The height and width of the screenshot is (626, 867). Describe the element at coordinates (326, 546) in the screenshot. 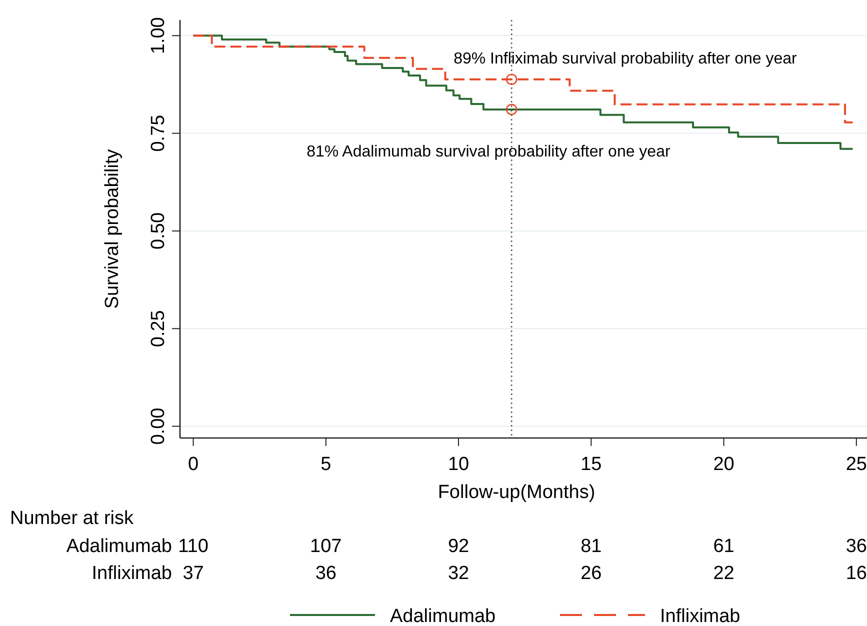

I see `text: 107` at that location.